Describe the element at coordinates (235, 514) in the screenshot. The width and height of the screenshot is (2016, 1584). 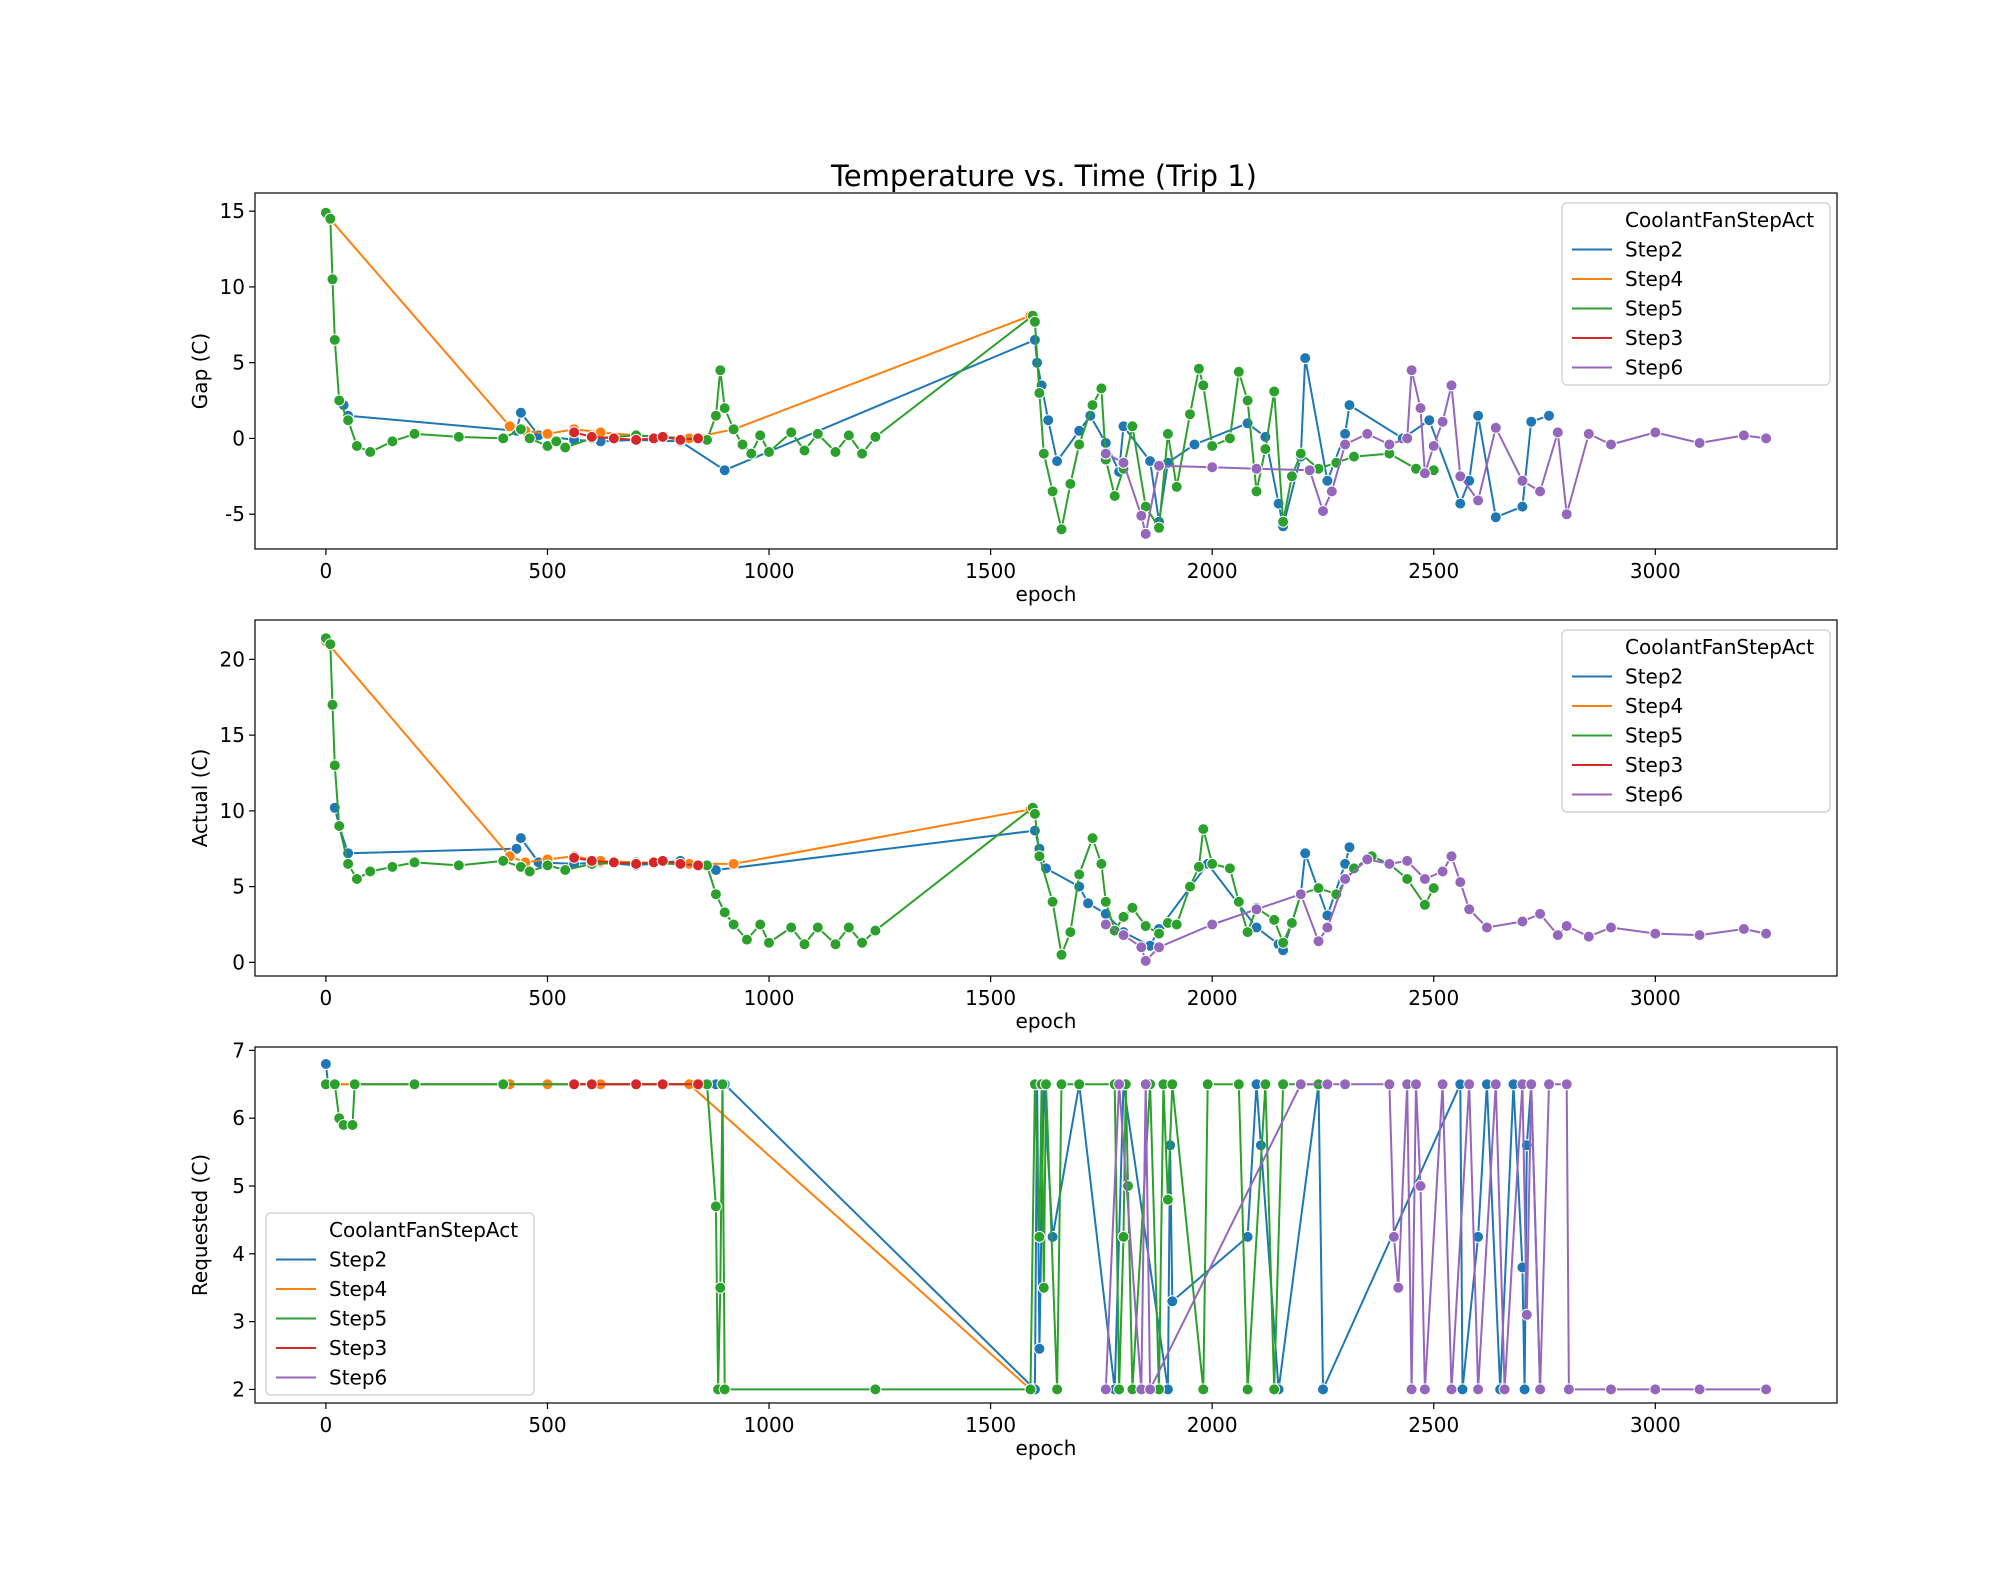
I see `y-tick-label: -5` at that location.